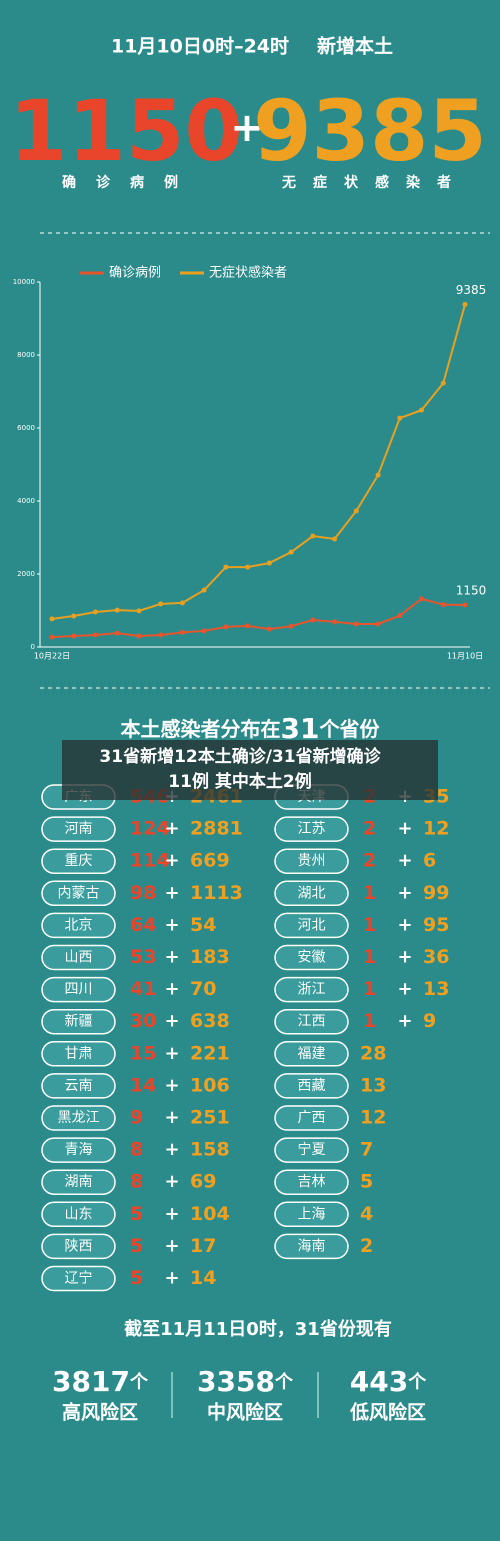  Describe the element at coordinates (366, 1150) in the screenshot. I see `asymptomatic: 7` at that location.